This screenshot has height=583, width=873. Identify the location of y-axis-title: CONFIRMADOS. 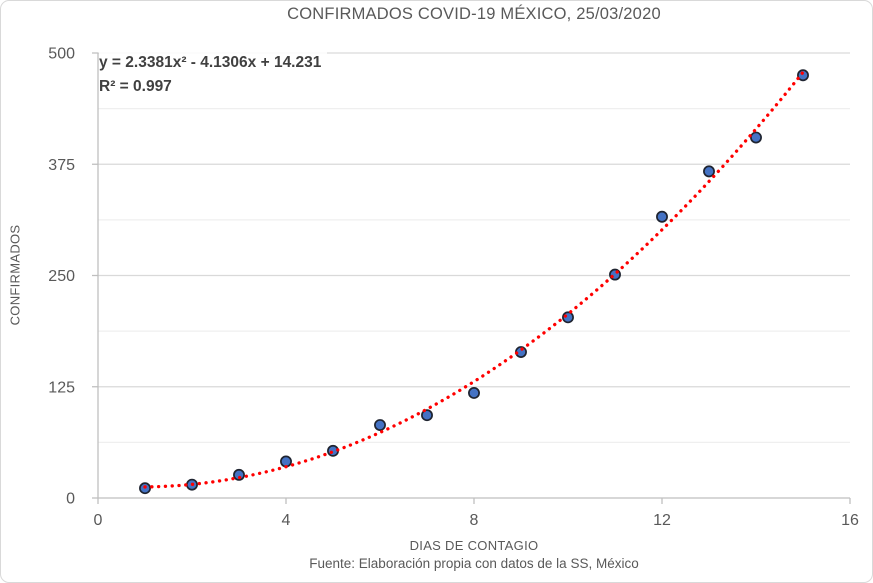
(15, 275).